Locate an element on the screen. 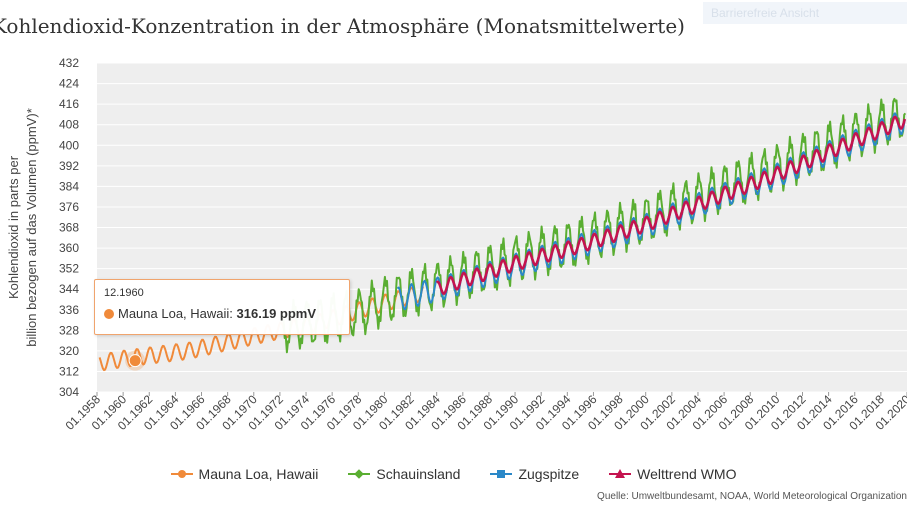 The image size is (907, 510). legend-item-mauna-loa: Mauna Loa, Hawaii is located at coordinates (244, 474).